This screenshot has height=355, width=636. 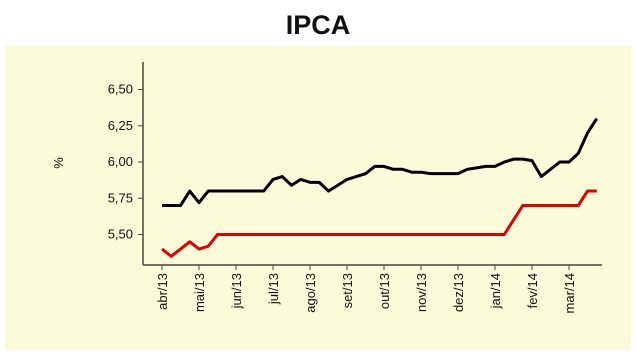 I want to click on x-tick-label: mai/13, so click(x=199, y=292).